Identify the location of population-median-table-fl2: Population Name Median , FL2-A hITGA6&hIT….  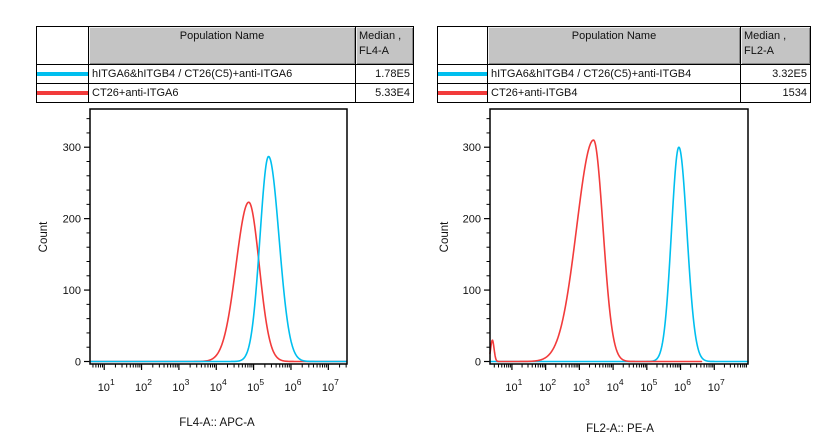
(624, 64).